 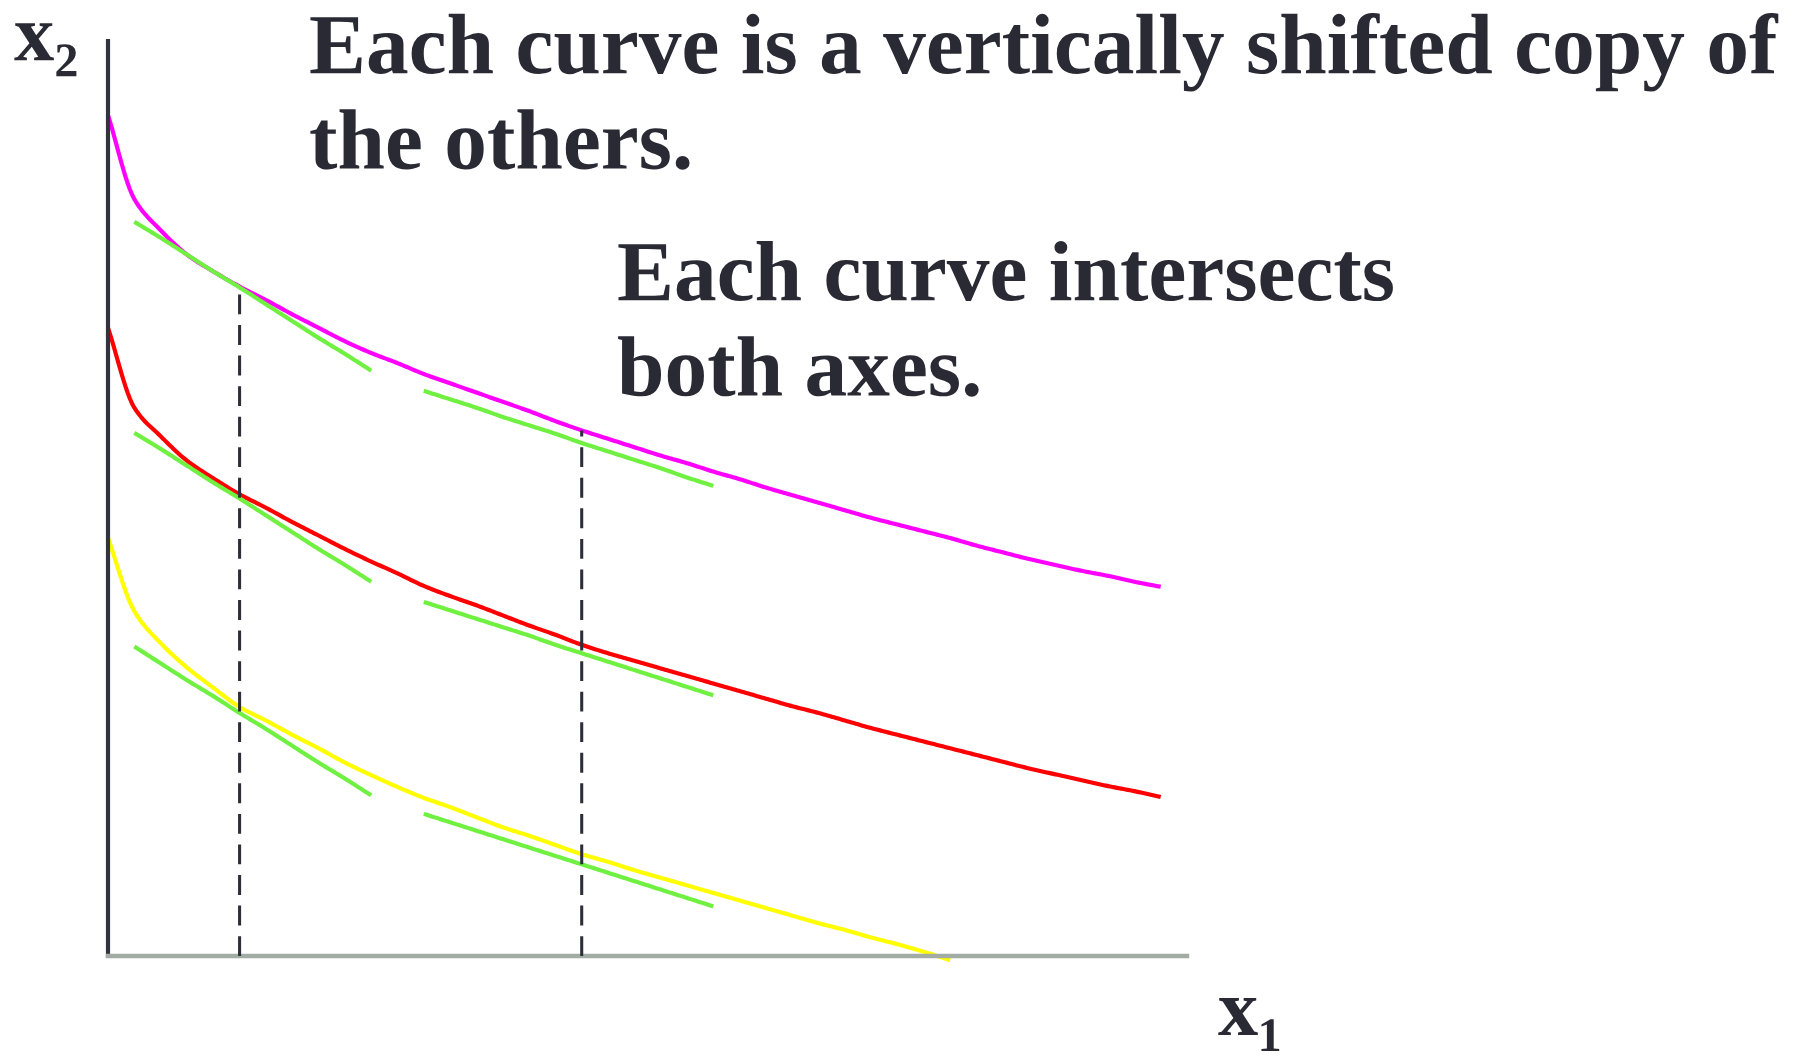 What do you see at coordinates (1249, 1024) in the screenshot?
I see `x-axis-title: x₁` at bounding box center [1249, 1024].